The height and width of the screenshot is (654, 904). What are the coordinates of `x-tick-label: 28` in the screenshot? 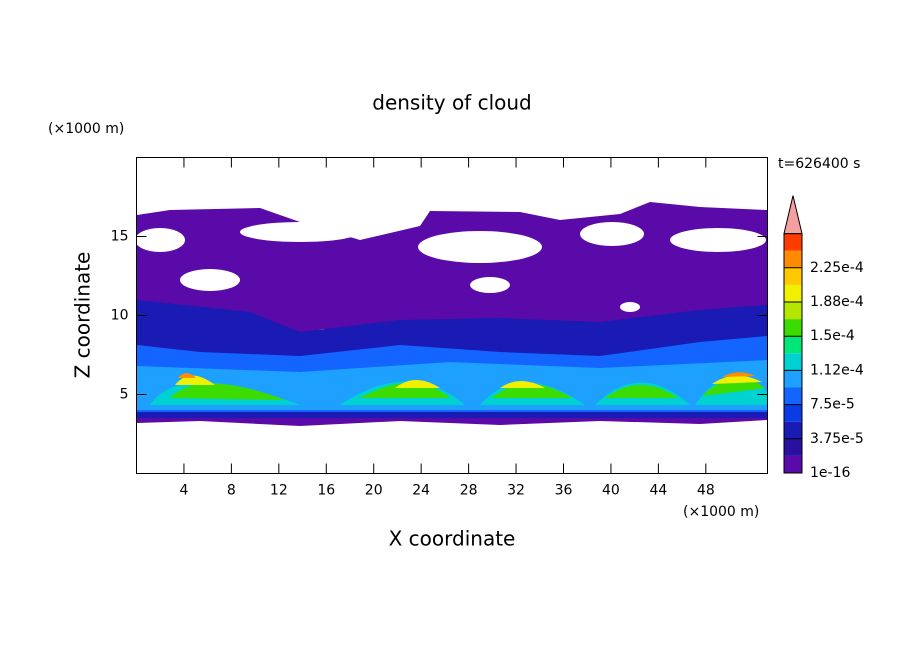 It's located at (469, 491).